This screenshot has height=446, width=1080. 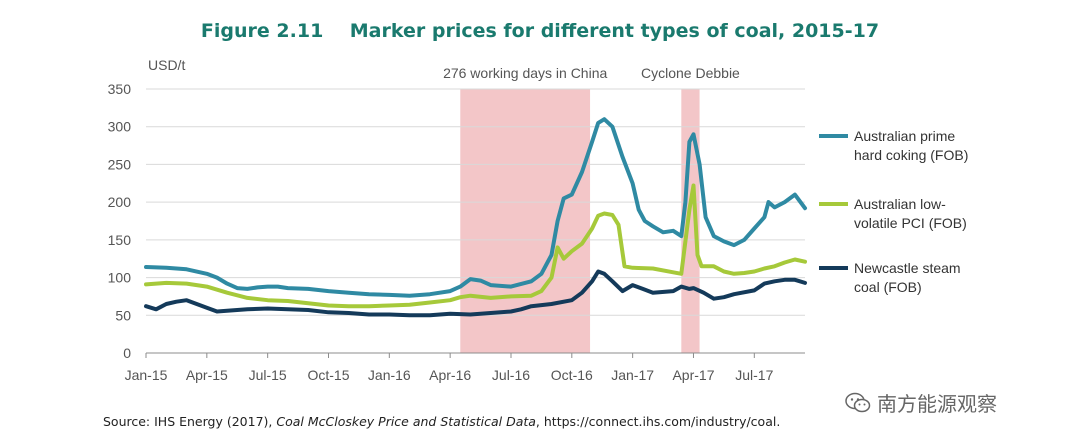 I want to click on source-prefix: Source: IHS Energy (2017),, so click(x=190, y=421).